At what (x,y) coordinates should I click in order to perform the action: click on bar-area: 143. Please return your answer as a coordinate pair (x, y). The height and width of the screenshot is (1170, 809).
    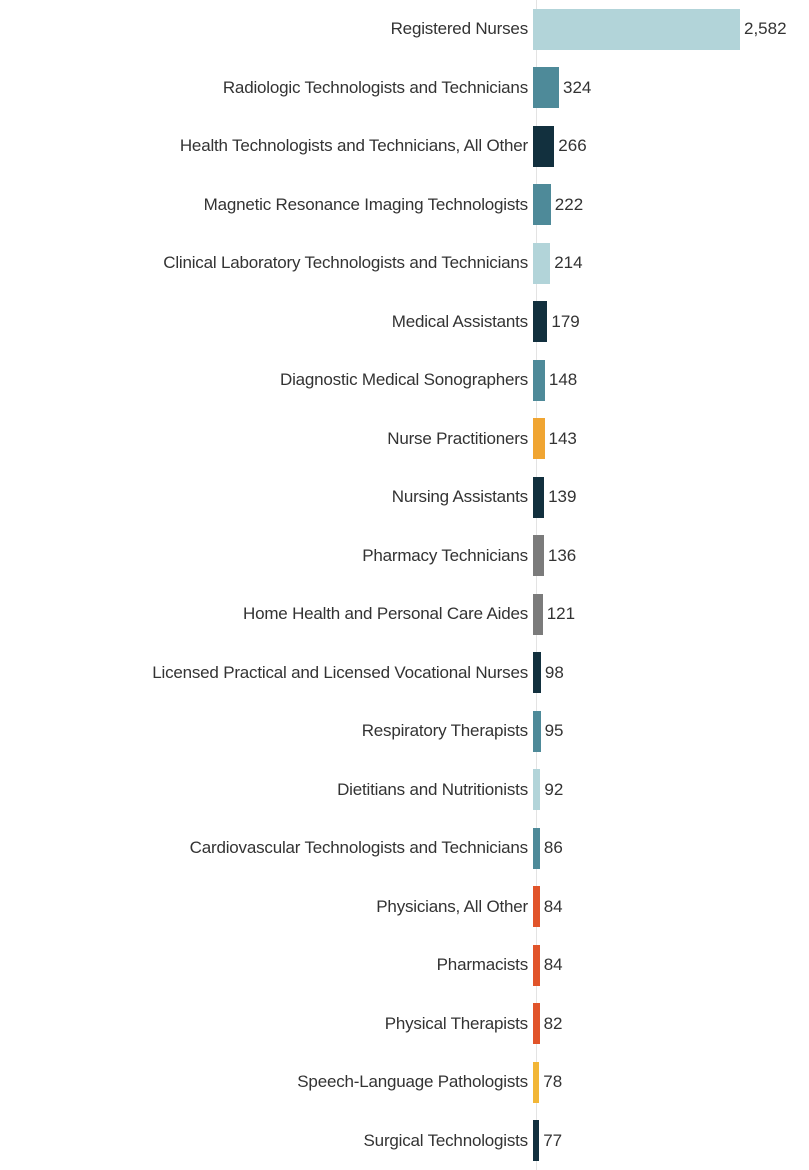
    Looking at the image, I should click on (555, 439).